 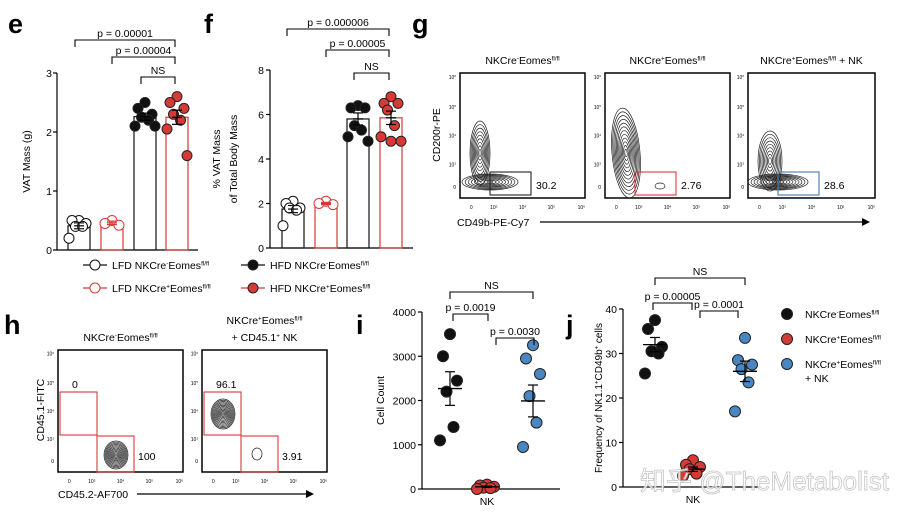 I want to click on gate-lower, so click(x=115, y=454).